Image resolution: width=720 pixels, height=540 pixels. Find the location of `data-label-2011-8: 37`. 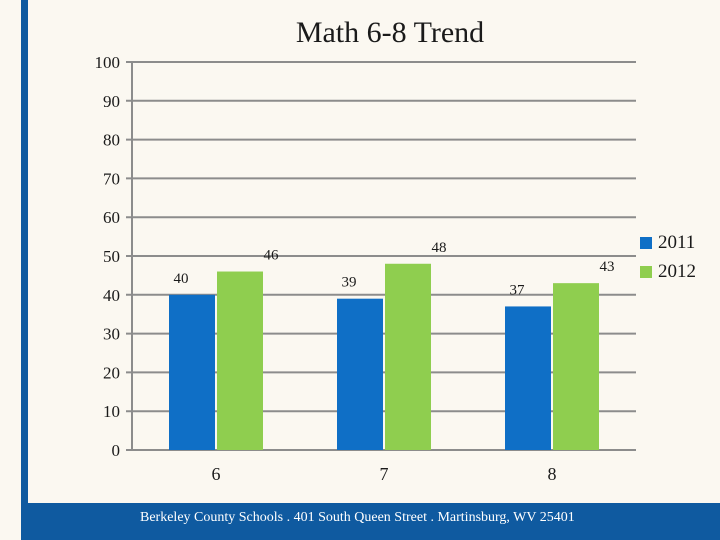

data-label-2011-8: 37 is located at coordinates (518, 290).